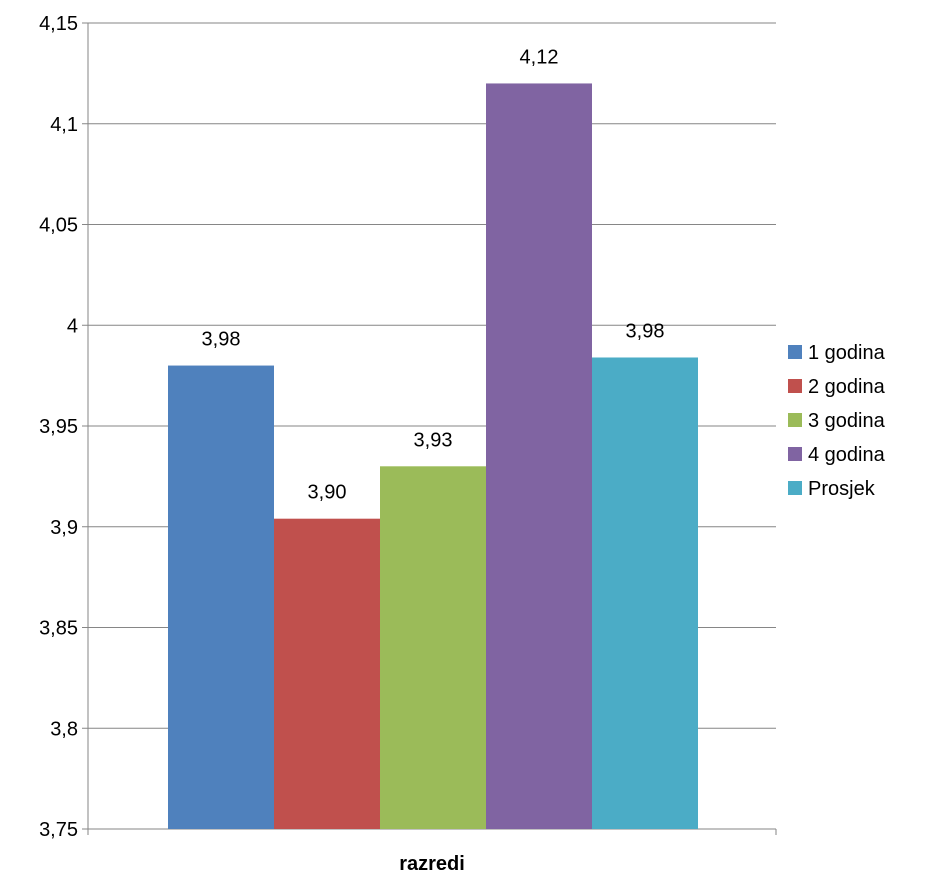 The image size is (934, 889). I want to click on bar-4-godina, so click(539, 456).